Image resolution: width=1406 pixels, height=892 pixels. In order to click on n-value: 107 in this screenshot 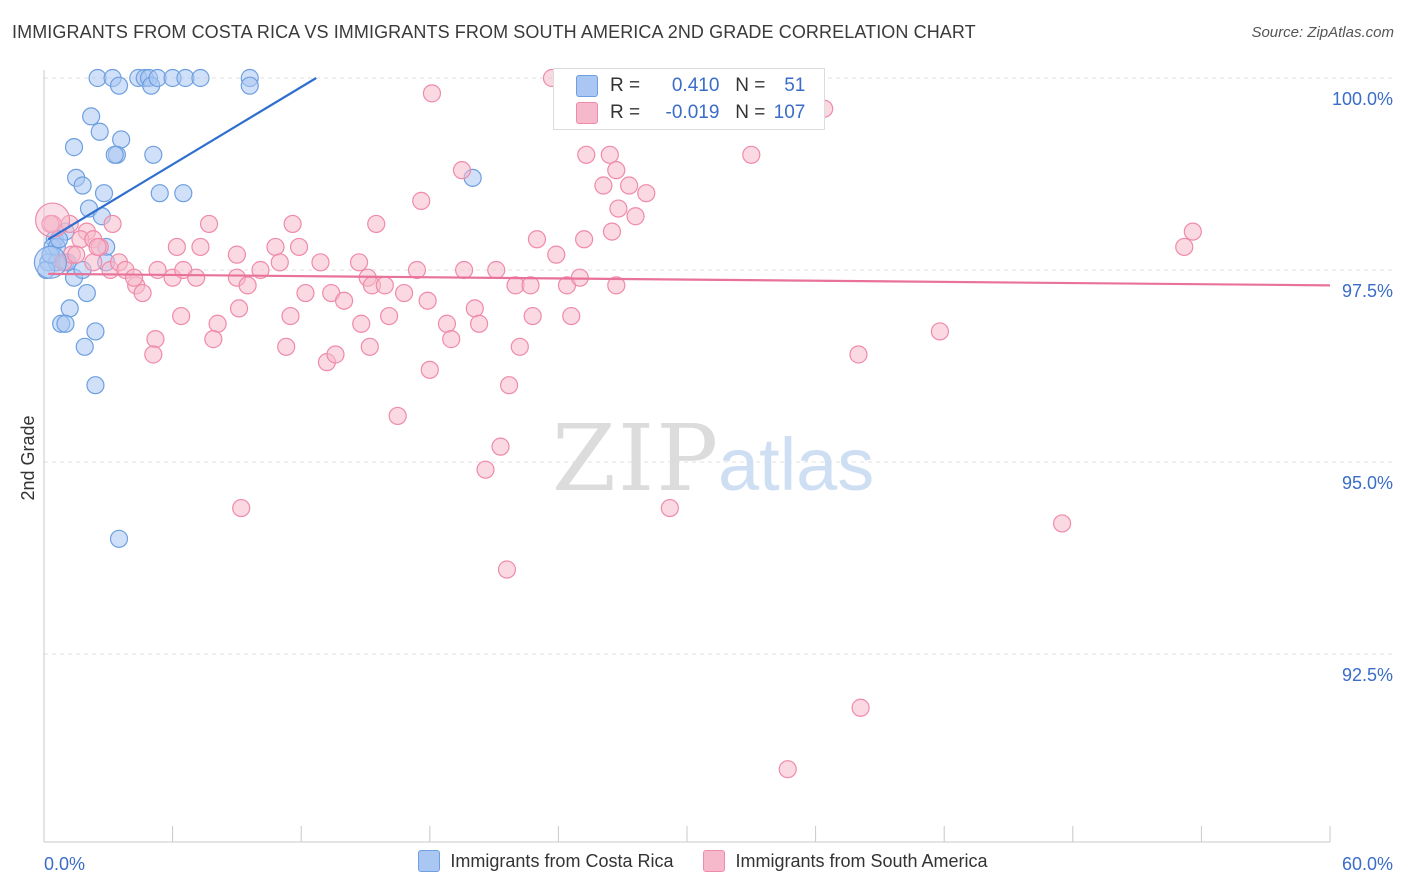, I will do `click(789, 112)`.